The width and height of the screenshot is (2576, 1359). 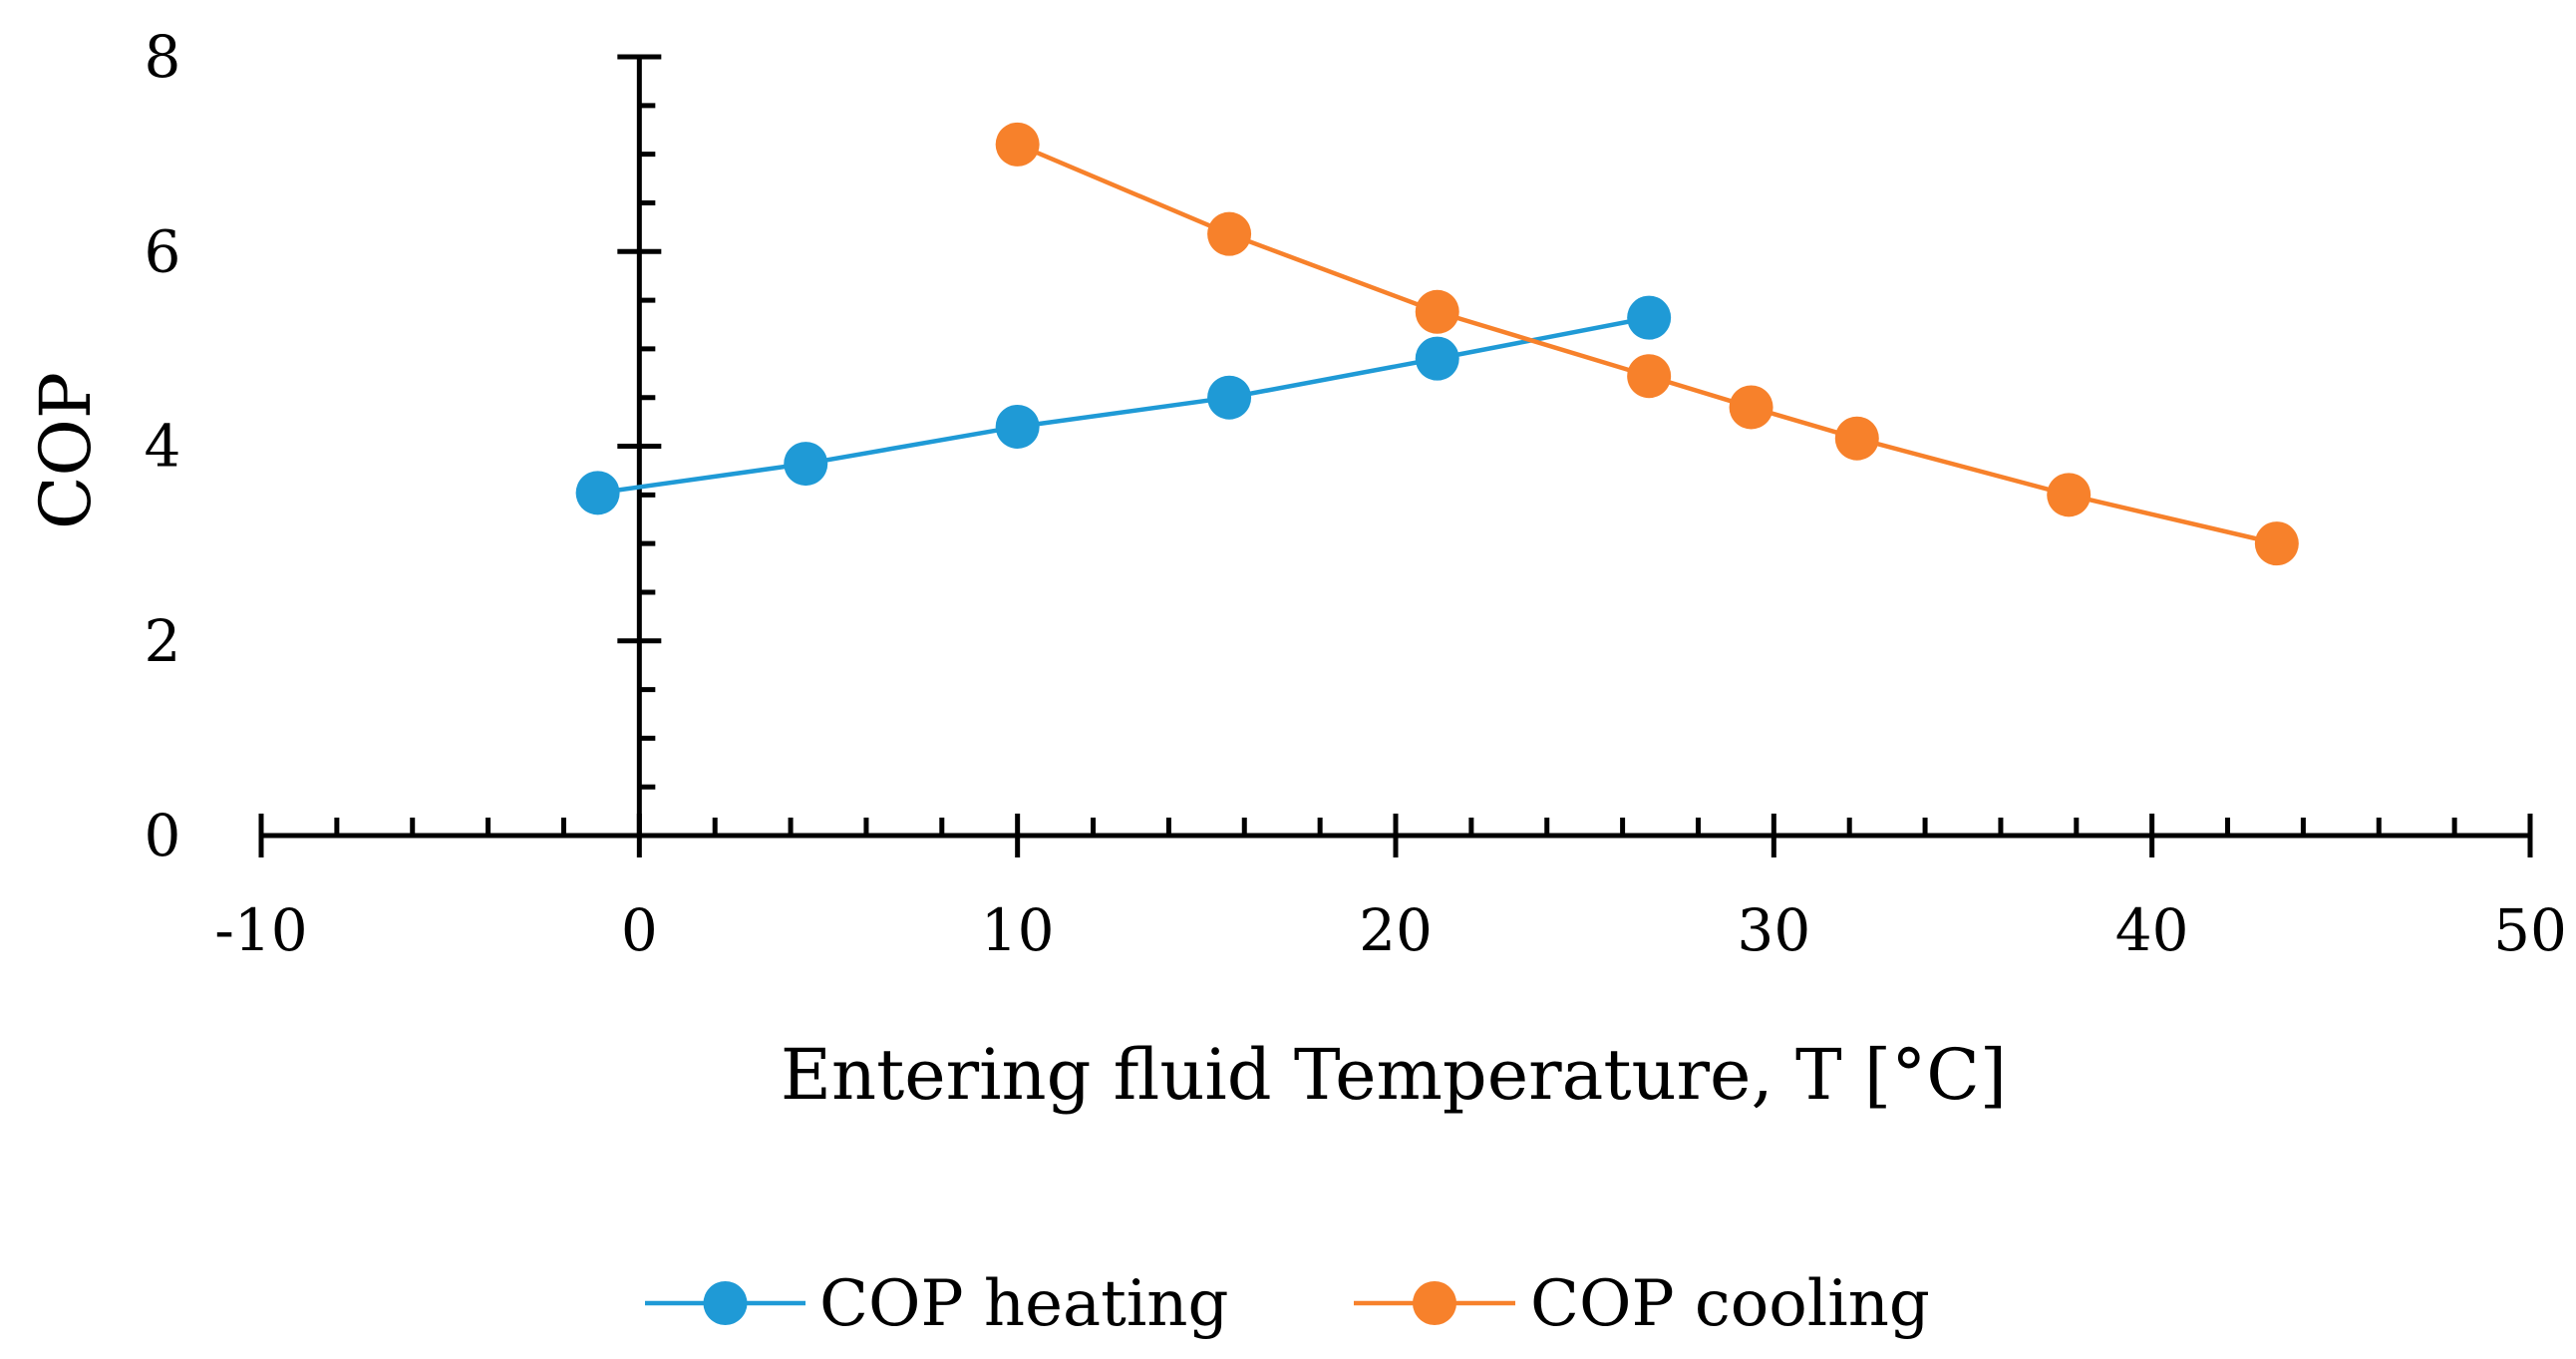 I want to click on y-tick-label: 8, so click(x=163, y=57).